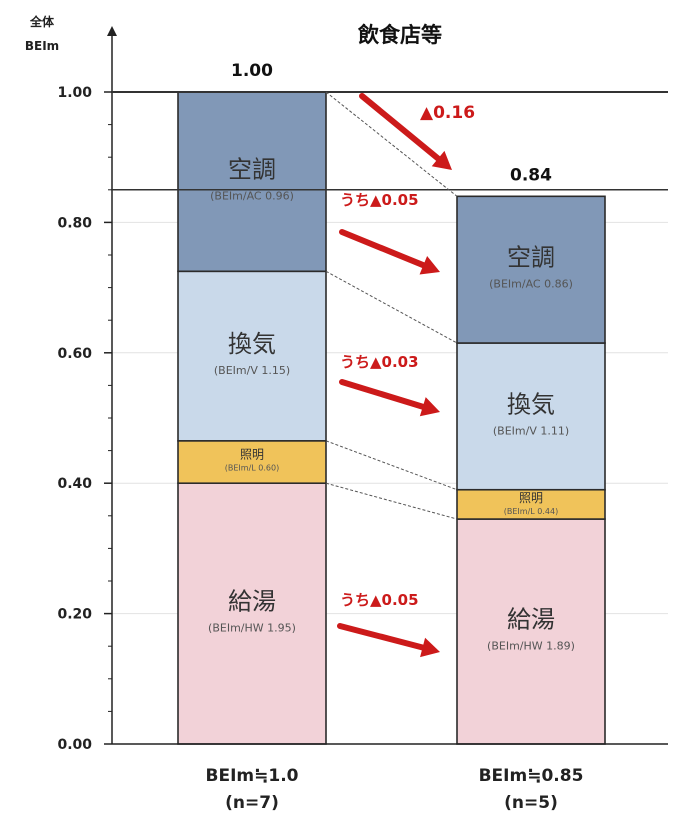  Describe the element at coordinates (252, 71) in the screenshot. I see `bar-total-label: 1.00` at that location.